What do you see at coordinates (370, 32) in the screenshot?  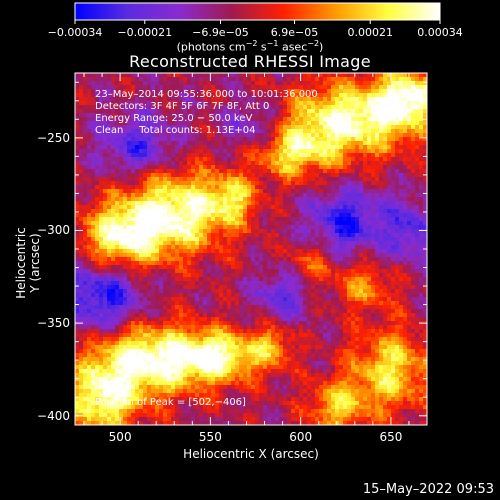 I see `colorbar-tick-label: 0.00021` at bounding box center [370, 32].